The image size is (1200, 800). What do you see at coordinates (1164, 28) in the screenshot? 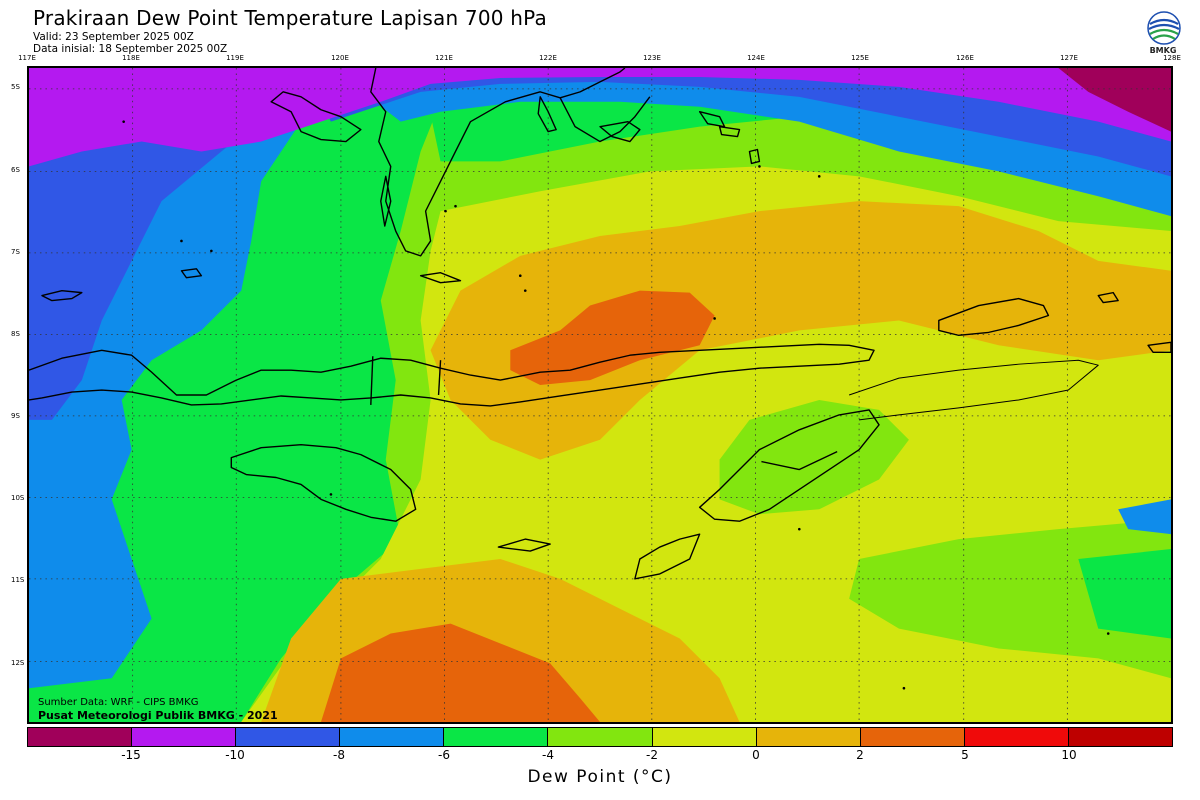
I see `bmkg-logo-icon` at bounding box center [1164, 28].